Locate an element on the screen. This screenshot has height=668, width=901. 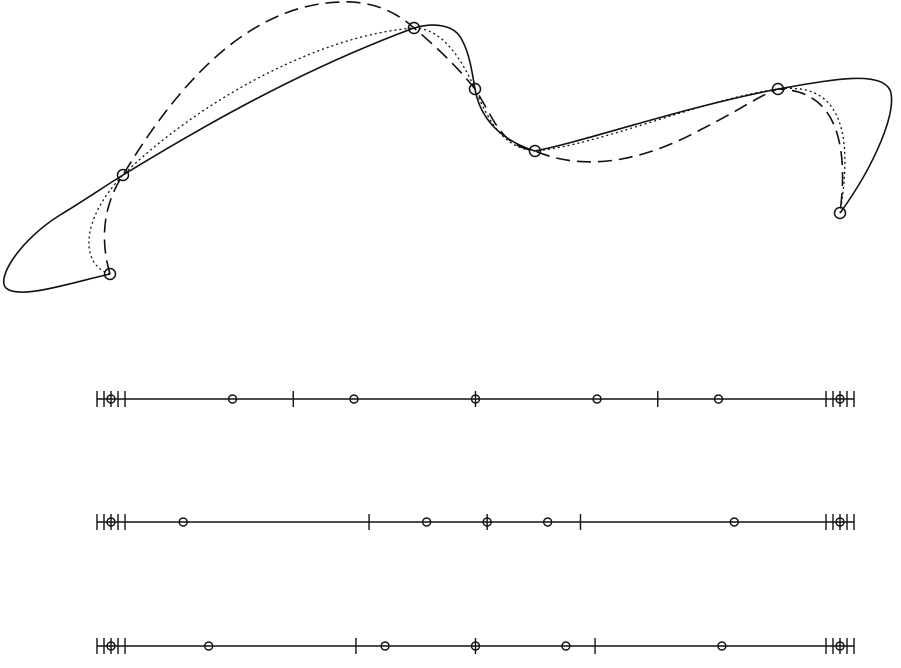
parameter-line-chord-length is located at coordinates (475, 522).